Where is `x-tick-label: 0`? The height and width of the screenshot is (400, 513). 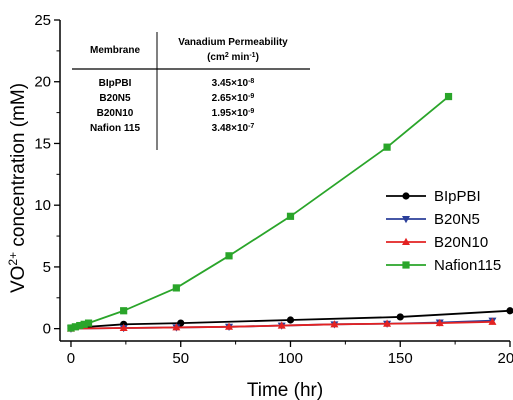
x-tick-label: 0 is located at coordinates (71, 358).